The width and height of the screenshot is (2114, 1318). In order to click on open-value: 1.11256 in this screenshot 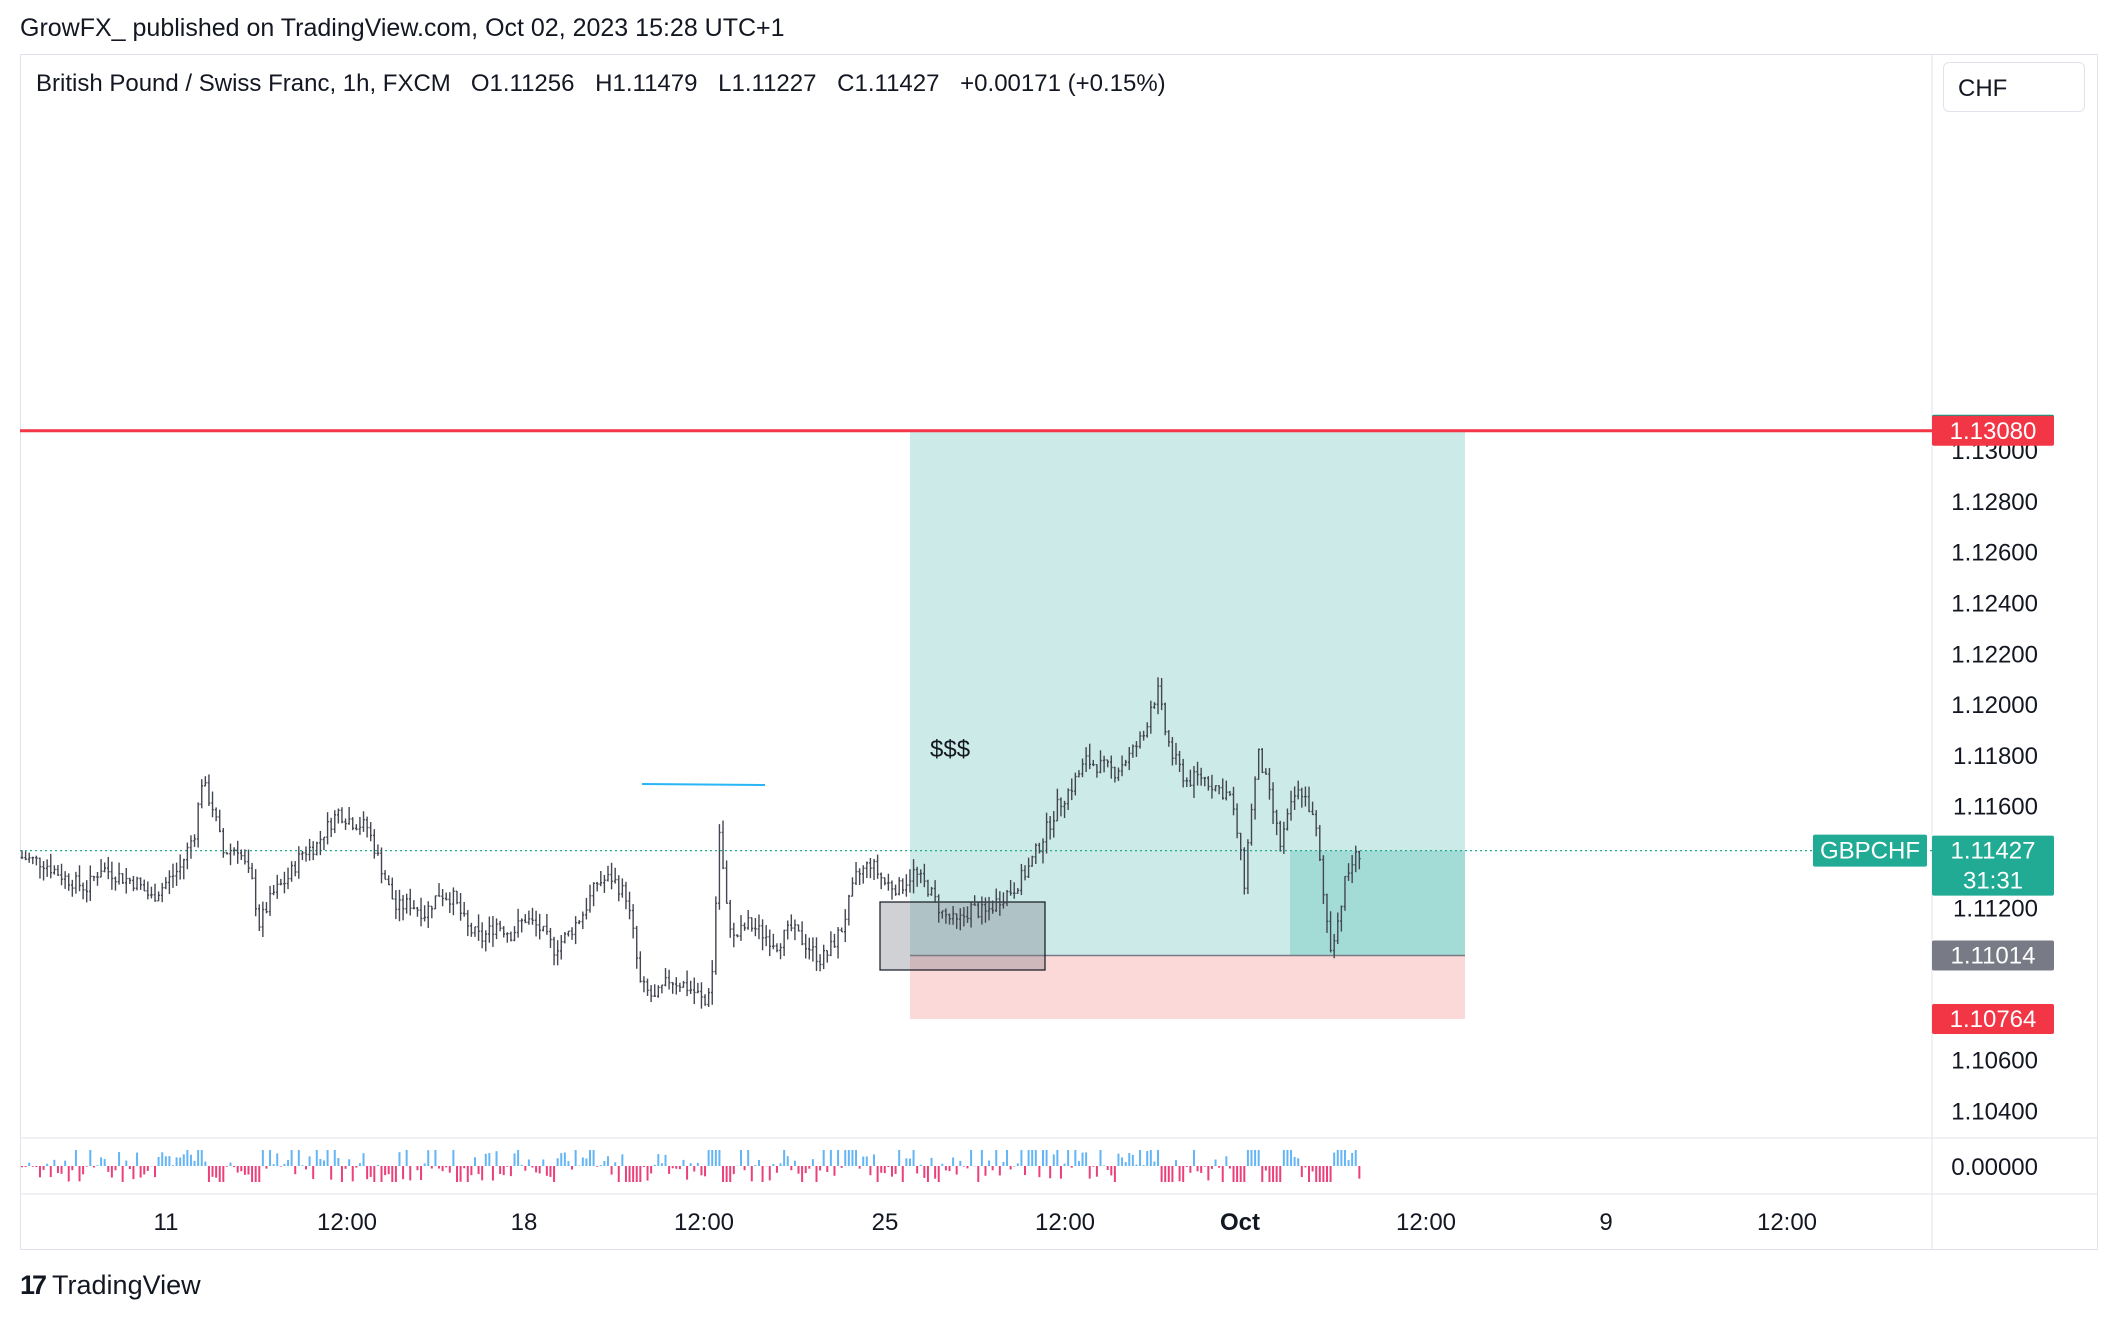, I will do `click(532, 83)`.